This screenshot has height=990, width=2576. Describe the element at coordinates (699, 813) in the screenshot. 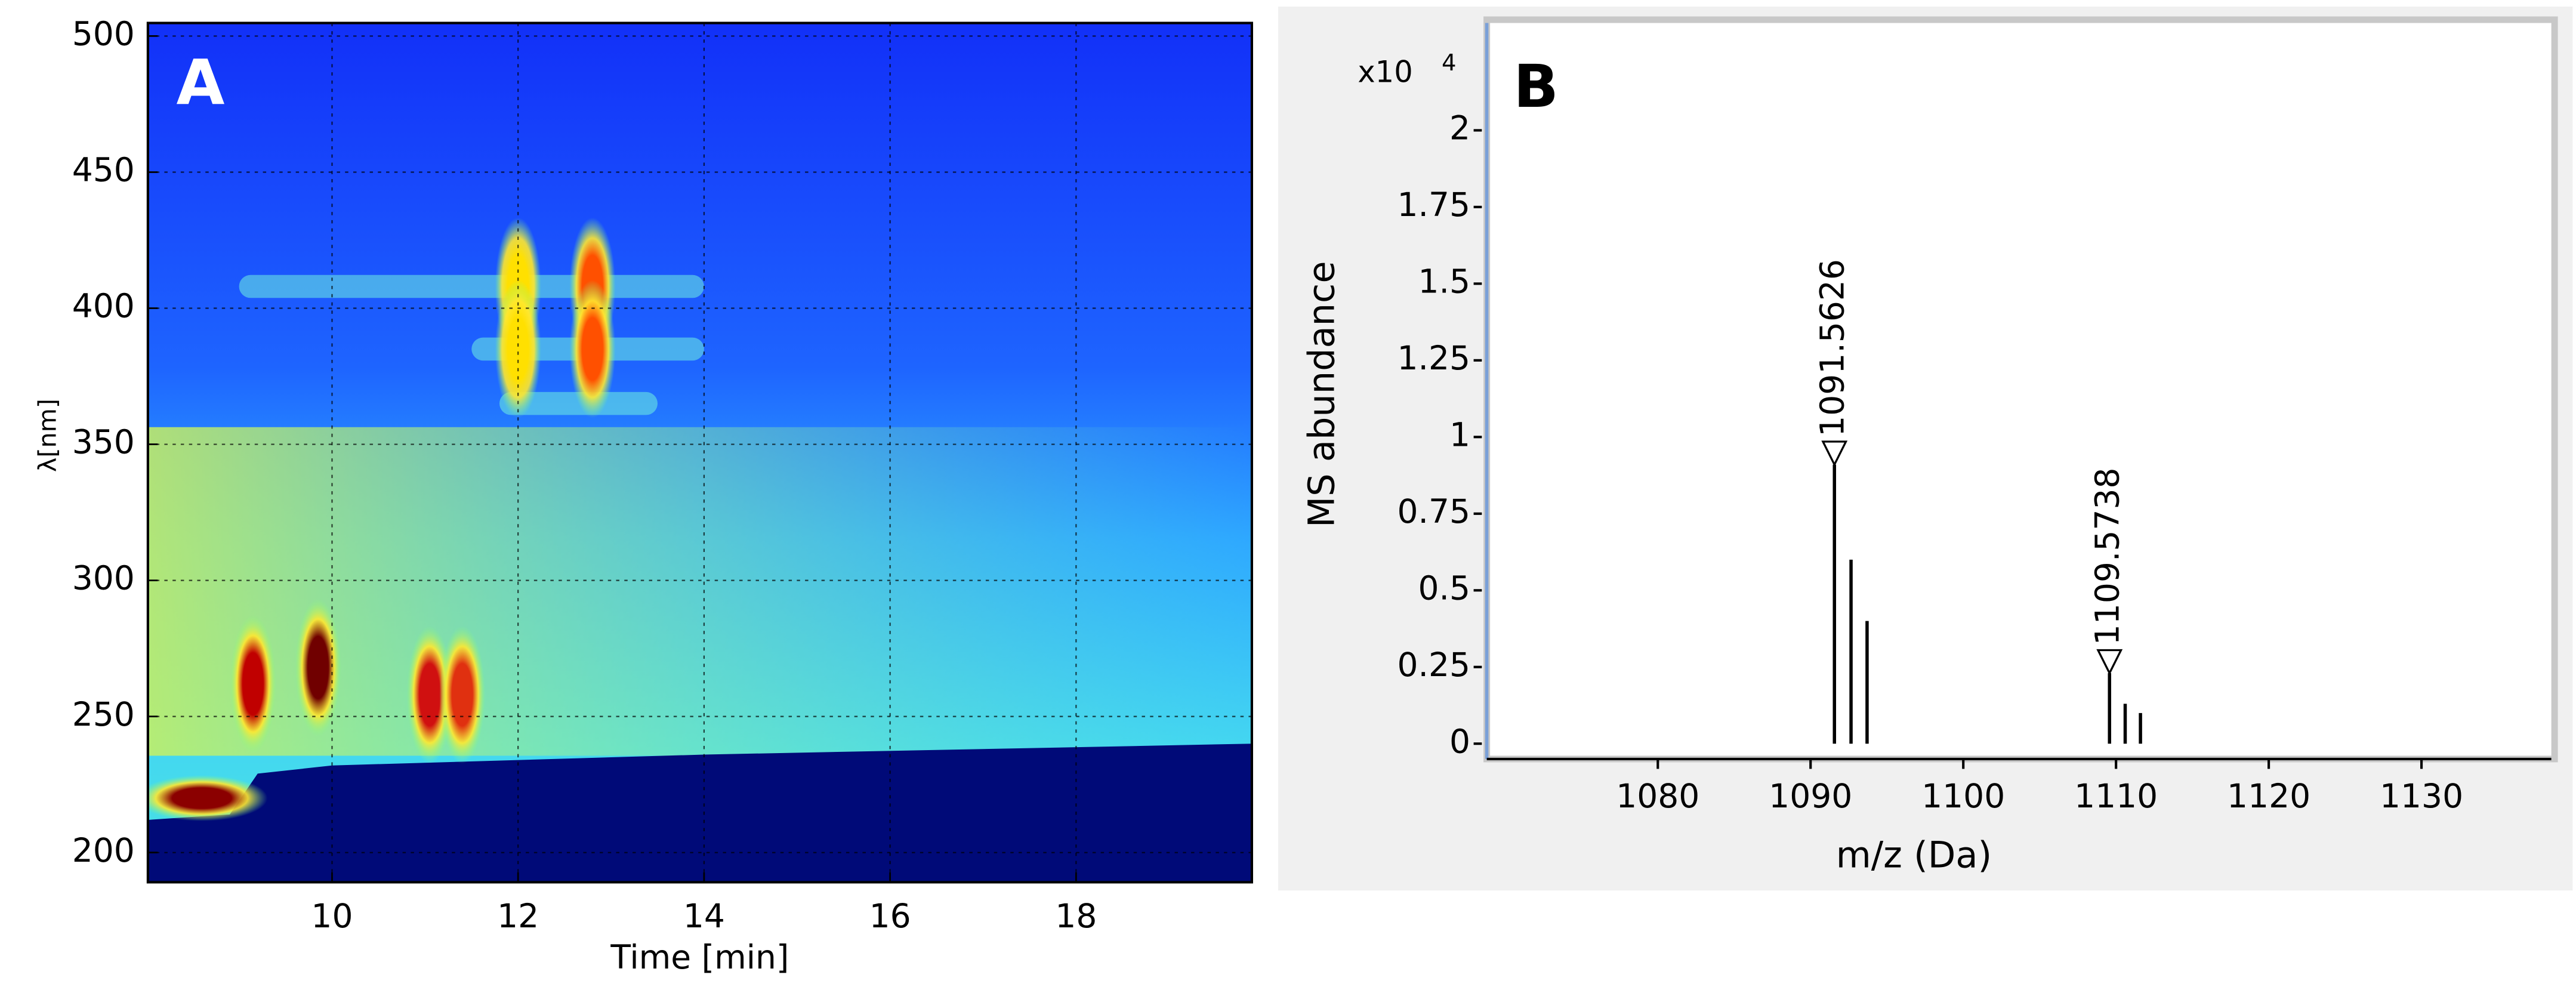

I see `dark-region` at that location.